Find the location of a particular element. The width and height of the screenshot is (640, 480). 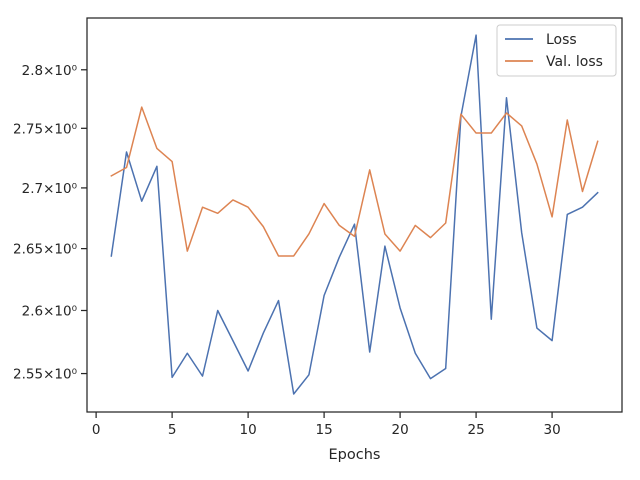

y-tick-label: 2.65×10⁰ is located at coordinates (45, 250).